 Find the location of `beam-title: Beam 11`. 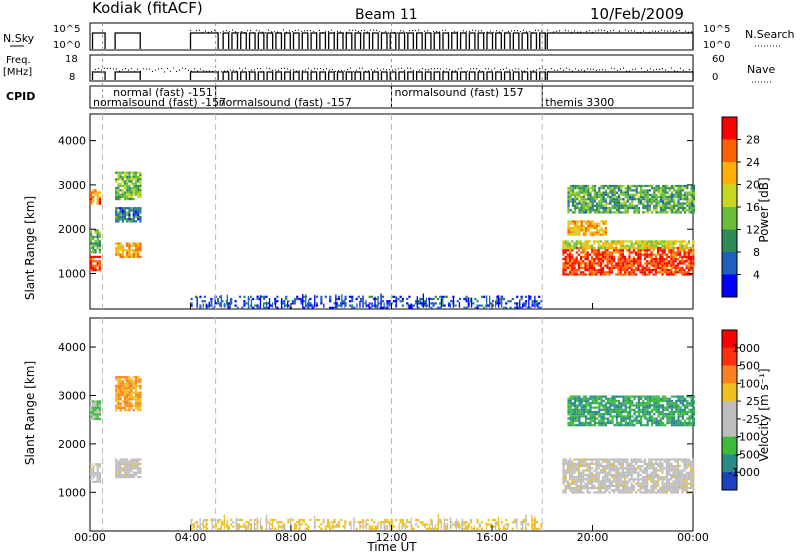

beam-title: Beam 11 is located at coordinates (386, 15).